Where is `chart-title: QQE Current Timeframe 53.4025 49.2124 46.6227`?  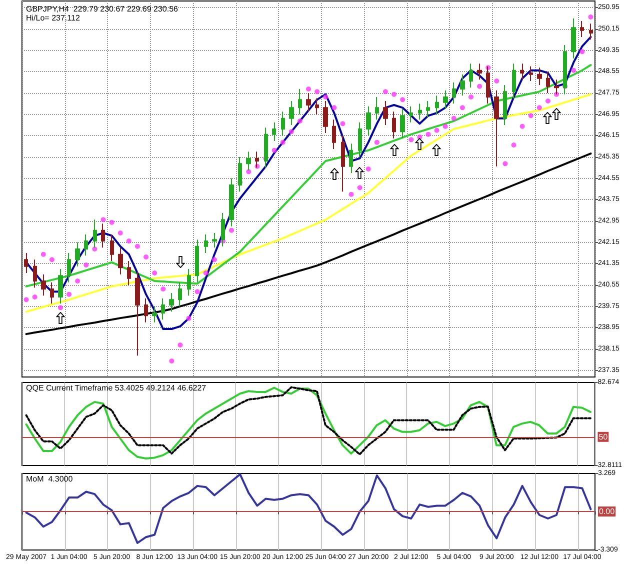
chart-title: QQE Current Timeframe 53.4025 49.2124 46.6227 is located at coordinates (116, 388).